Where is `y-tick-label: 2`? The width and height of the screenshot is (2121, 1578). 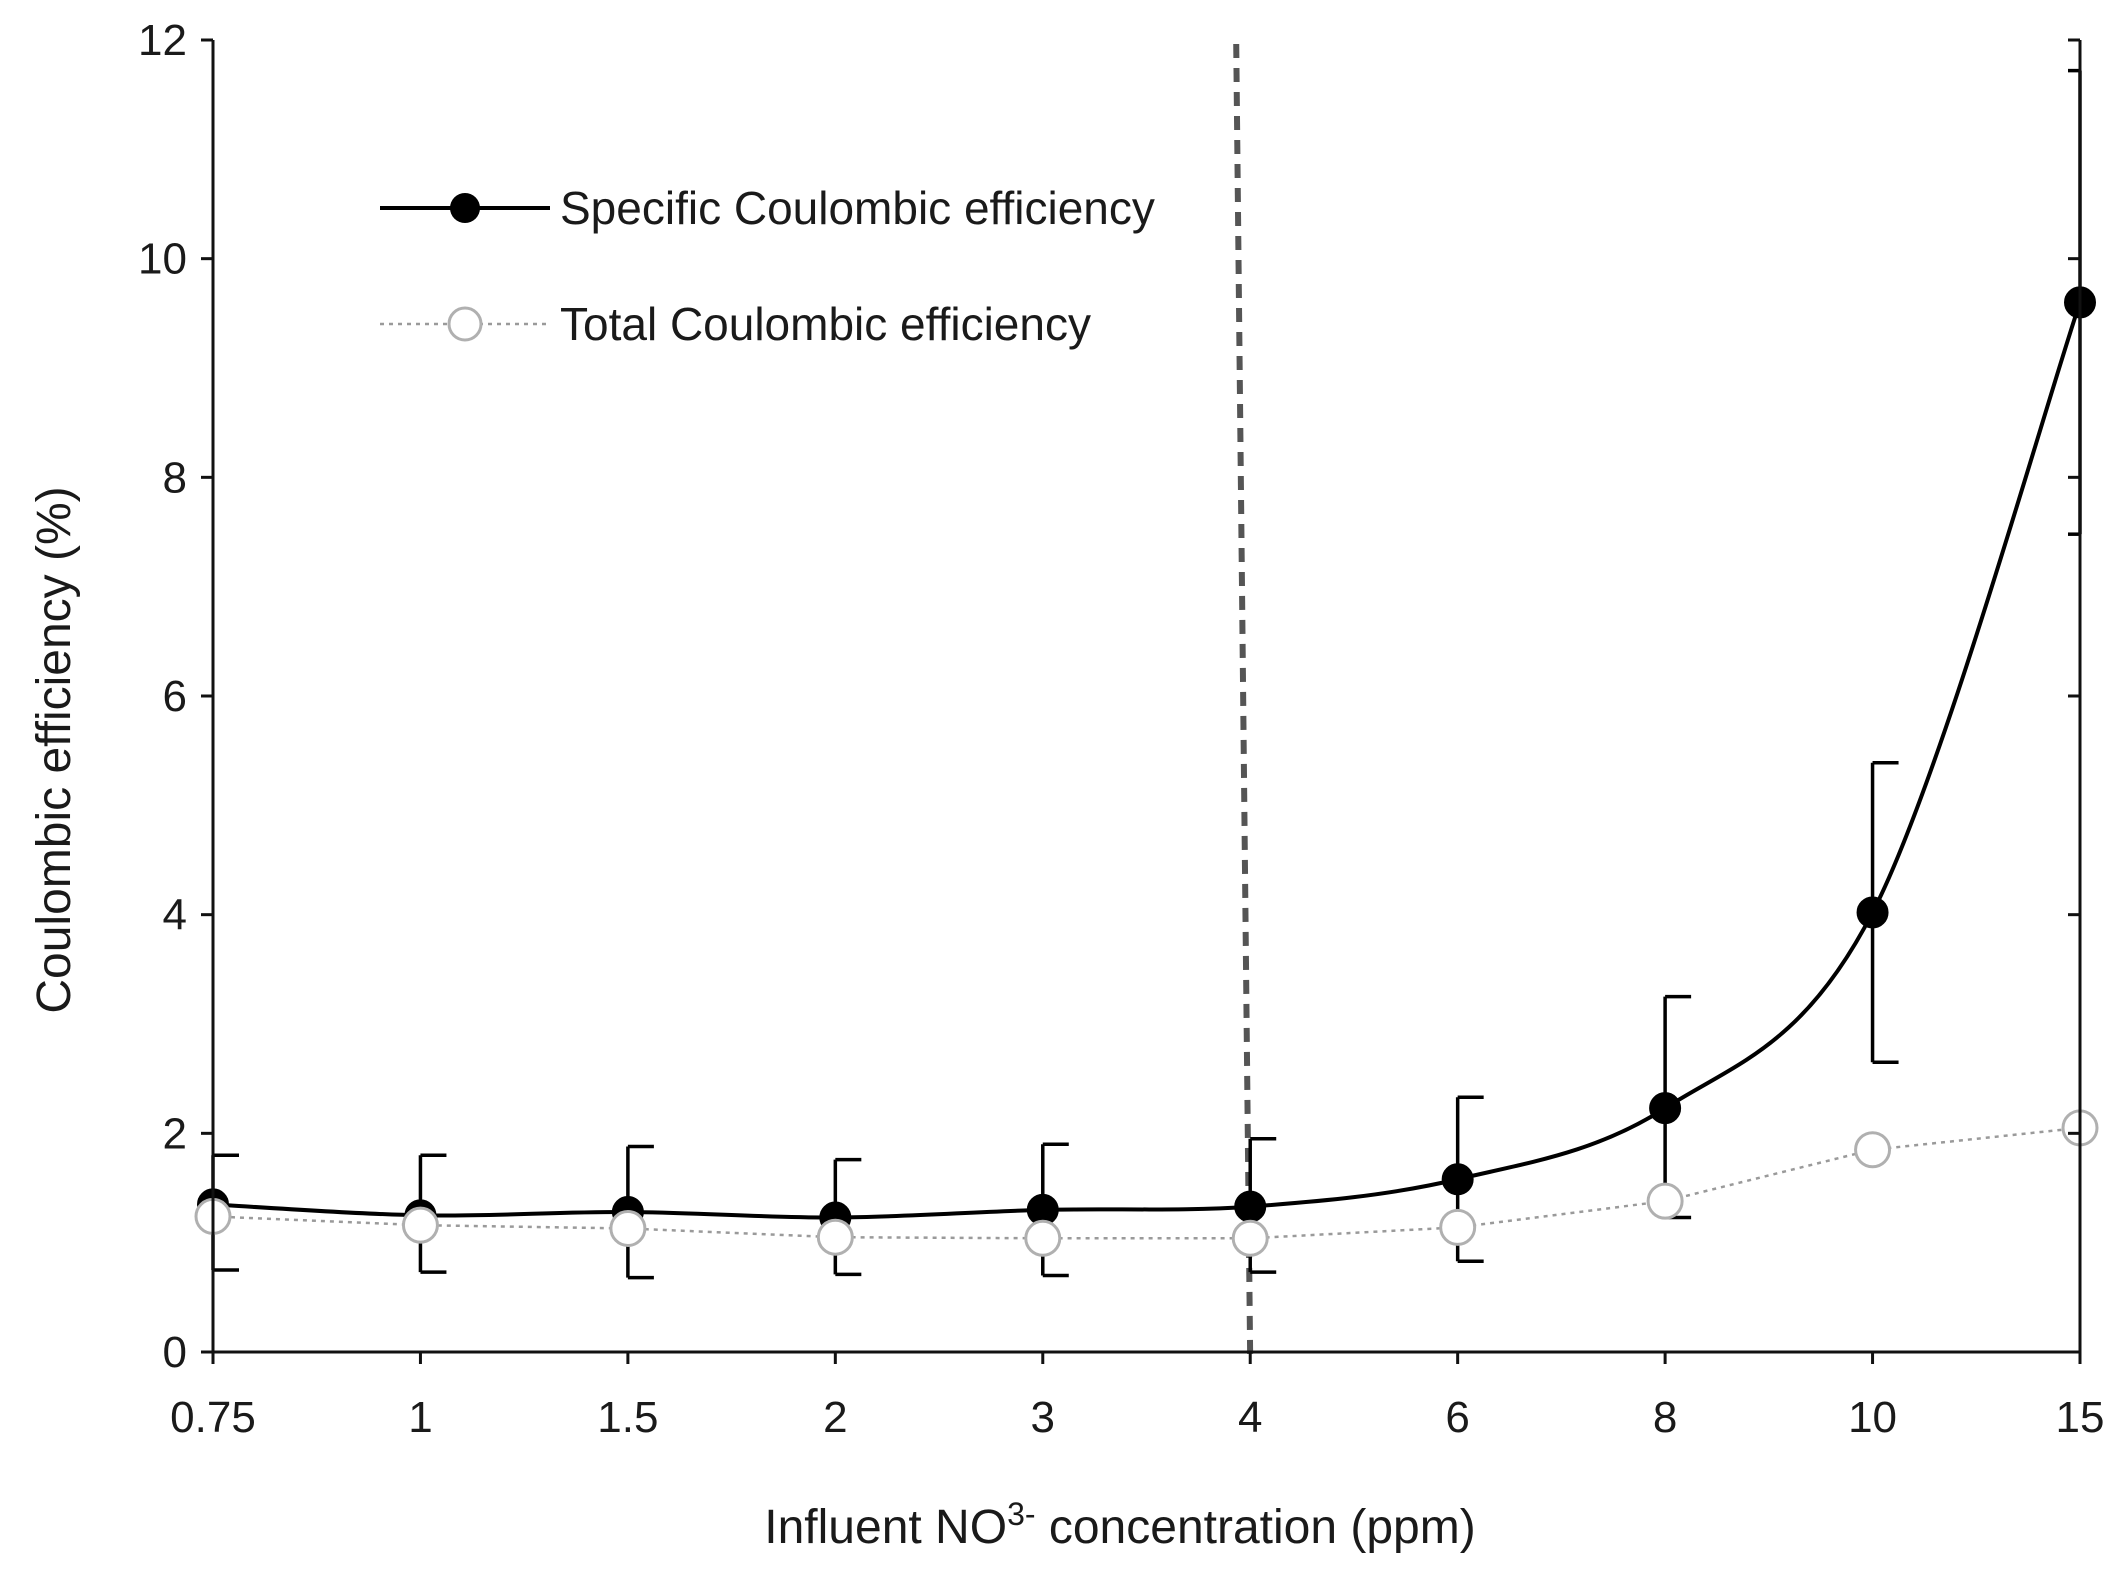
y-tick-label: 2 is located at coordinates (175, 1133).